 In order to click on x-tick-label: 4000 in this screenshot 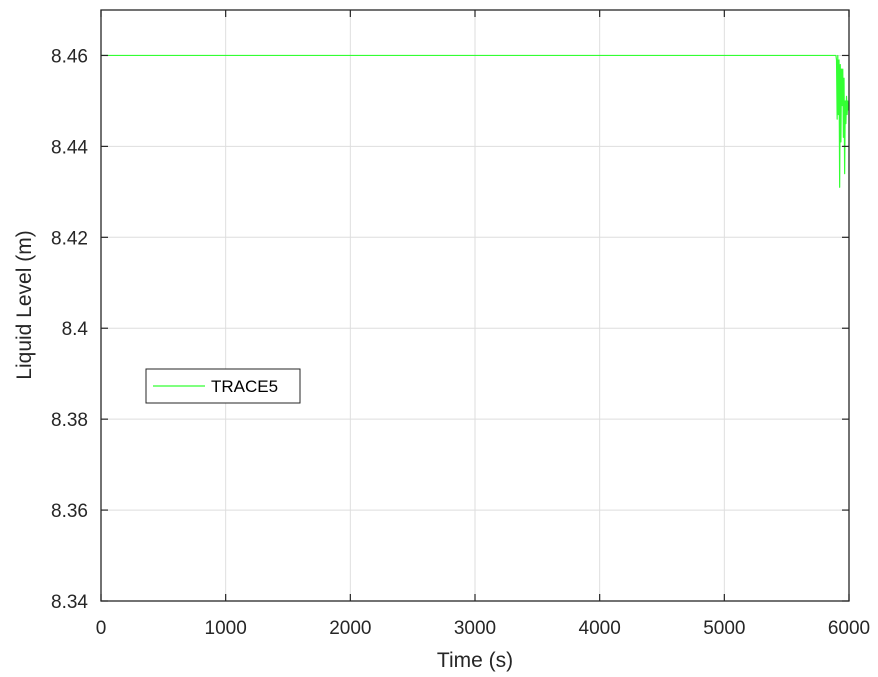, I will do `click(600, 628)`.